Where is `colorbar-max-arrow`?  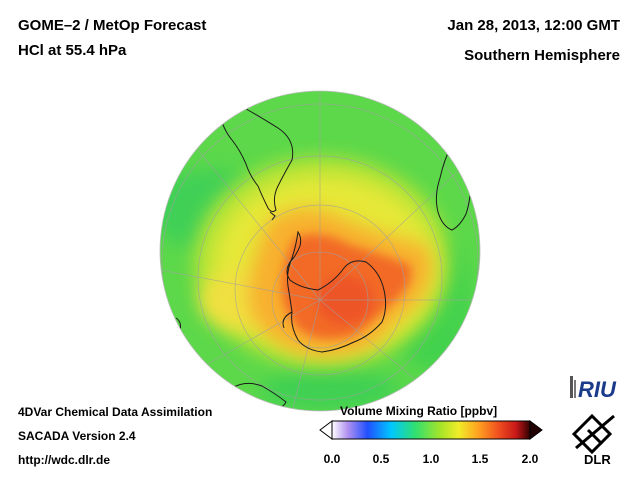 colorbar-max-arrow is located at coordinates (536, 430).